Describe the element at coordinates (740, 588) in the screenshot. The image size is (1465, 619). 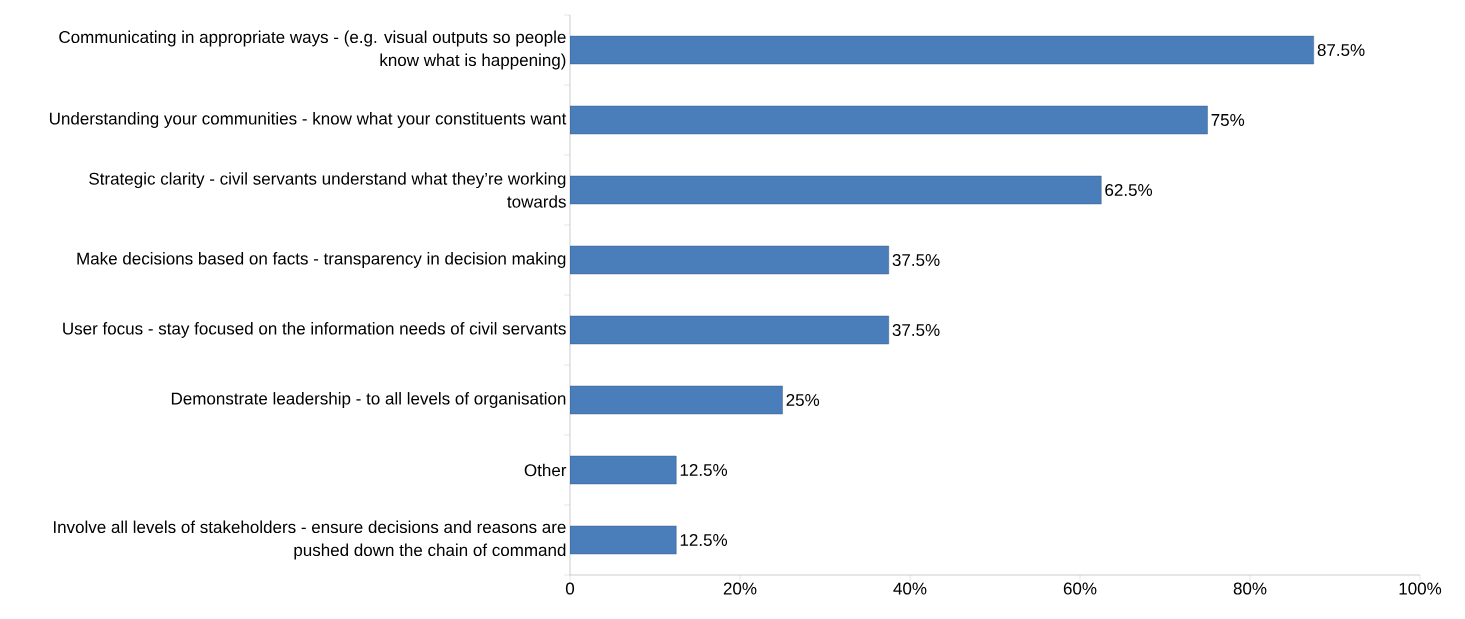
I see `x-tick-label: 20%` at that location.